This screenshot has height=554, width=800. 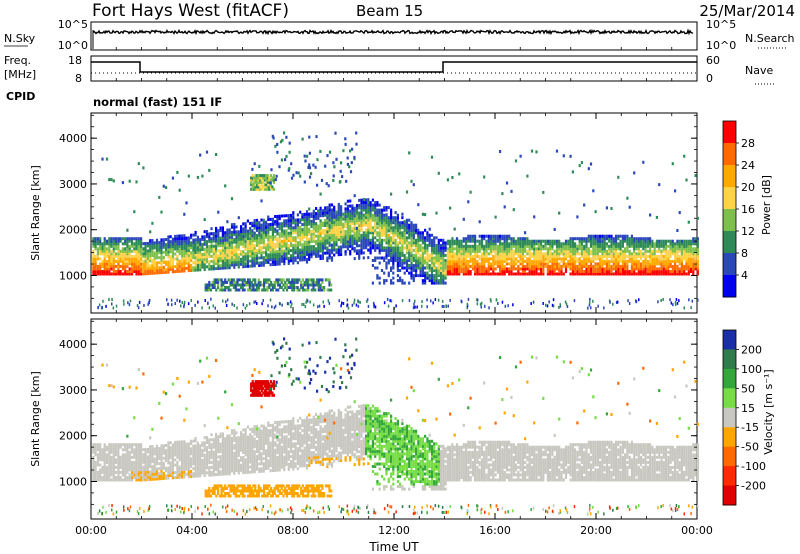 What do you see at coordinates (766, 205) in the screenshot?
I see `power-colorbar-label: Power [dB]` at bounding box center [766, 205].